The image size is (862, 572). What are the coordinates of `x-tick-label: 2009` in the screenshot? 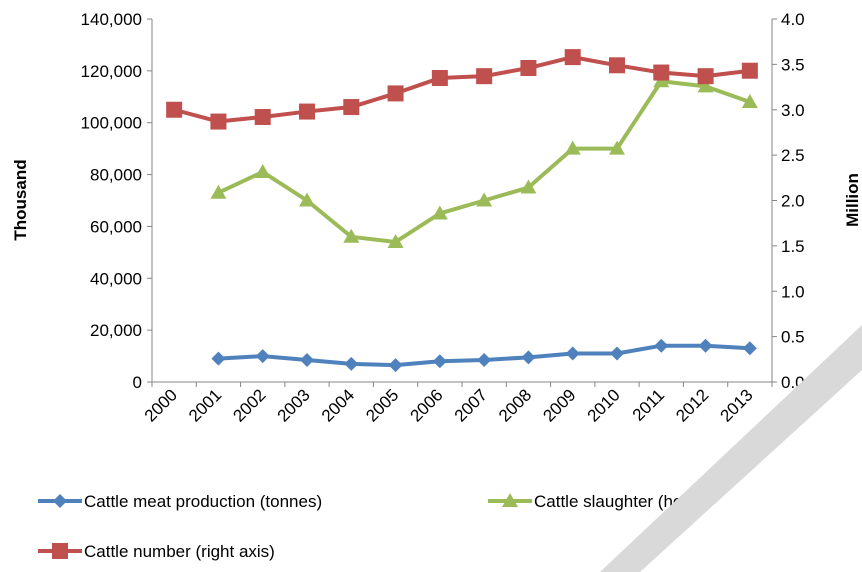 It's located at (559, 405).